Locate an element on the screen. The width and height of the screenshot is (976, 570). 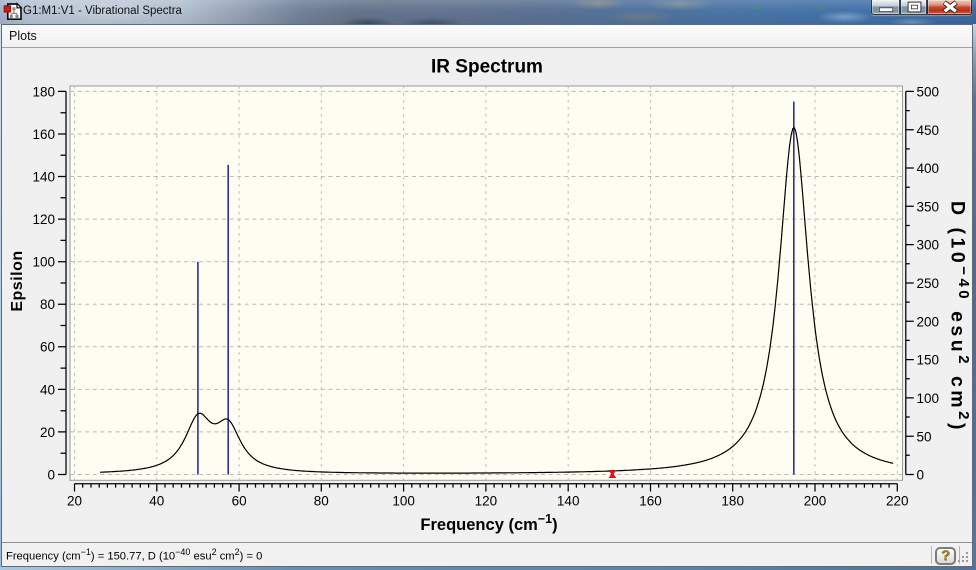
svg-text: 50 is located at coordinates (924, 436).